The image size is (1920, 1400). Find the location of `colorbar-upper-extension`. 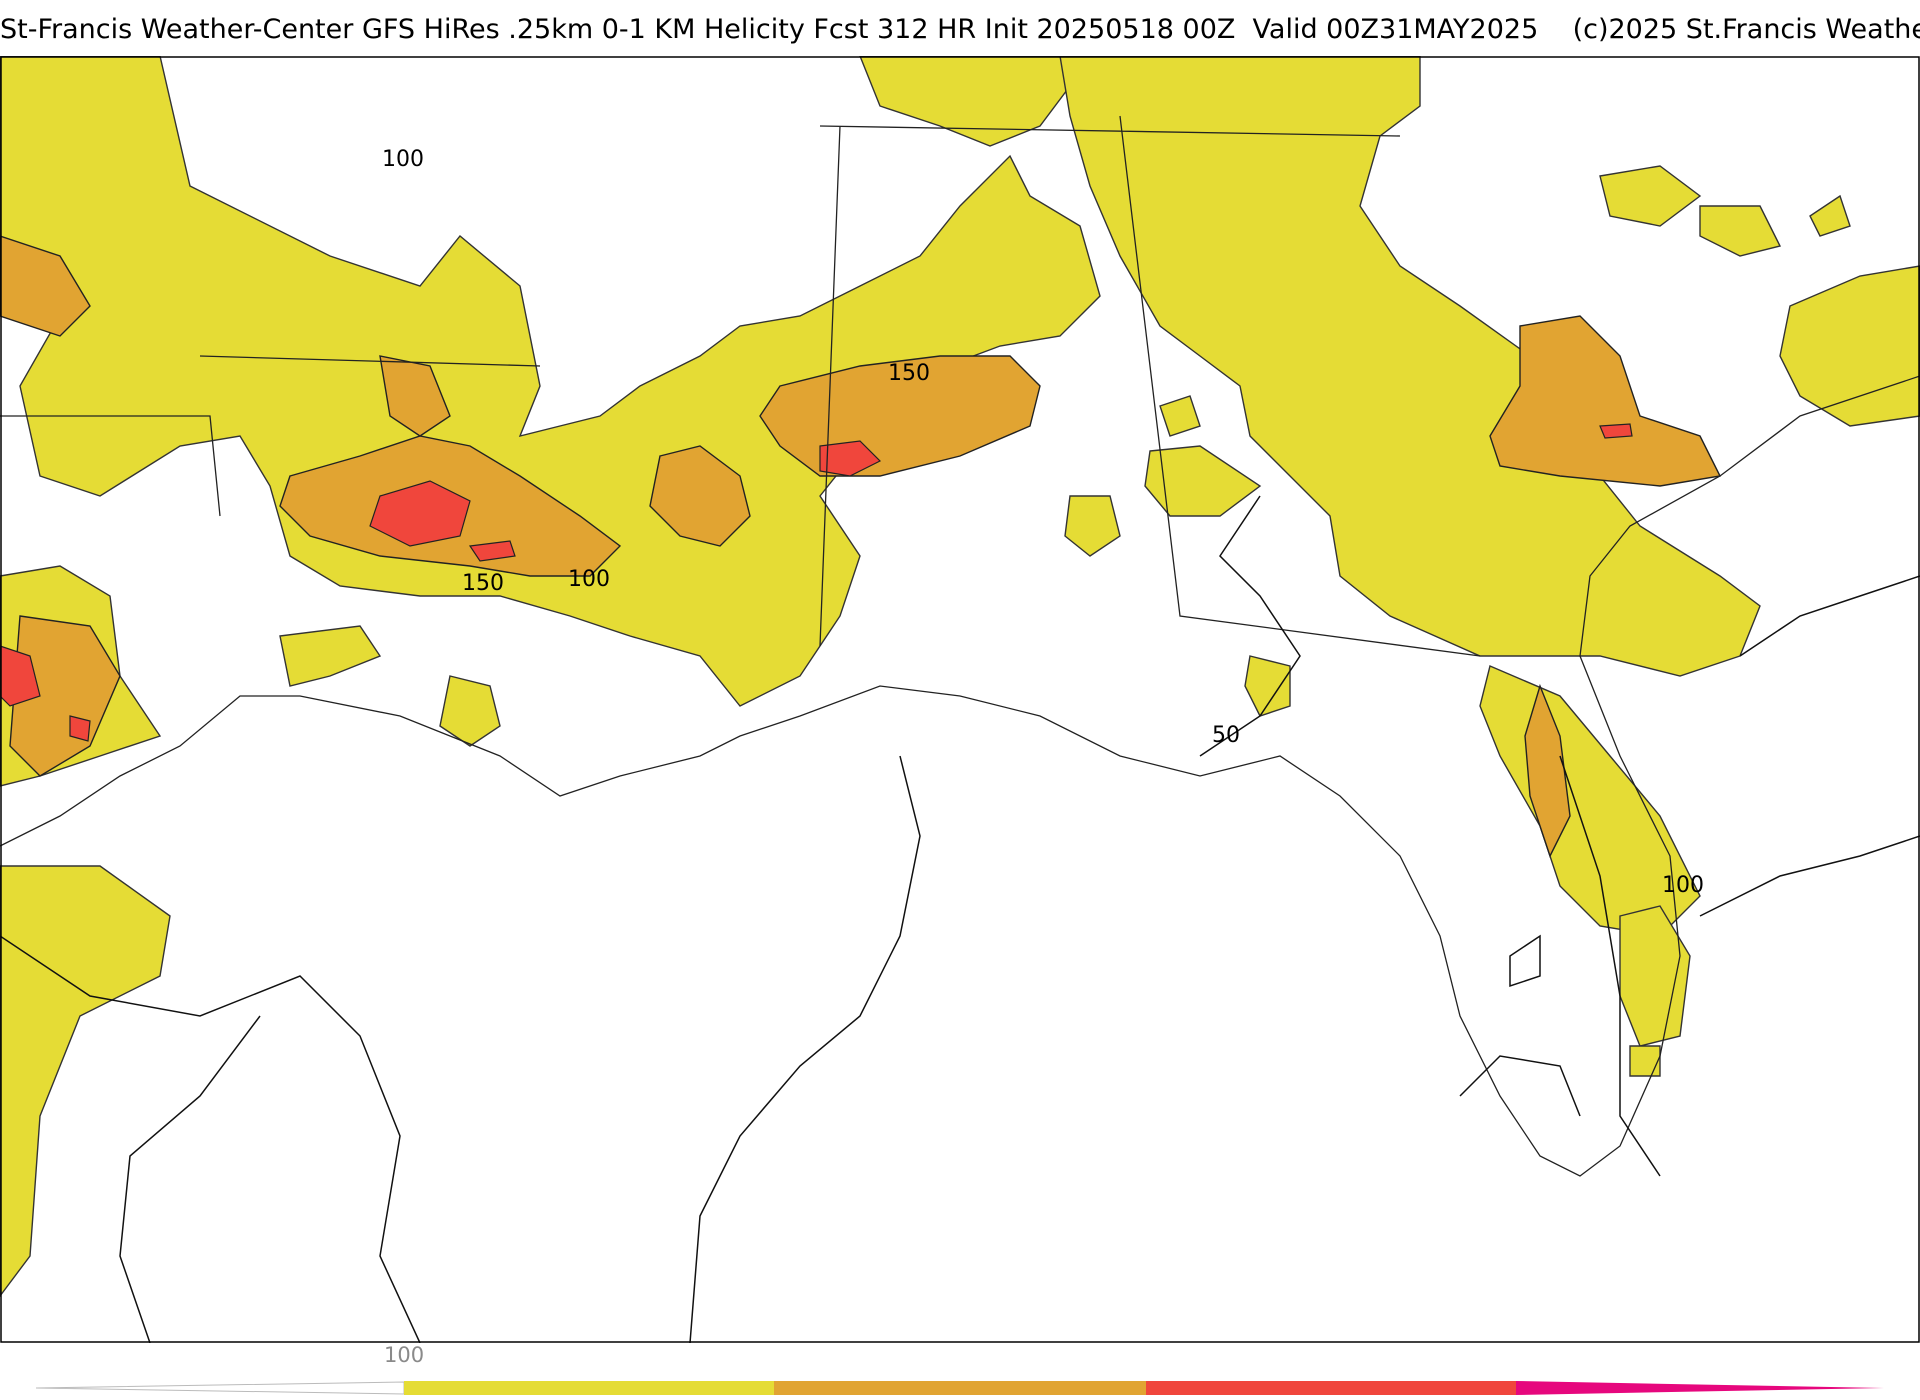

colorbar-upper-extension is located at coordinates (1700, 1388).